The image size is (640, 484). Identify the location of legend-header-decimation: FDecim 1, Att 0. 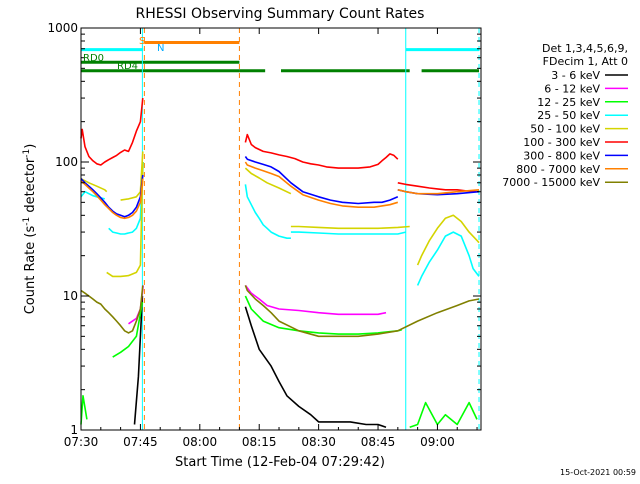
(585, 61).